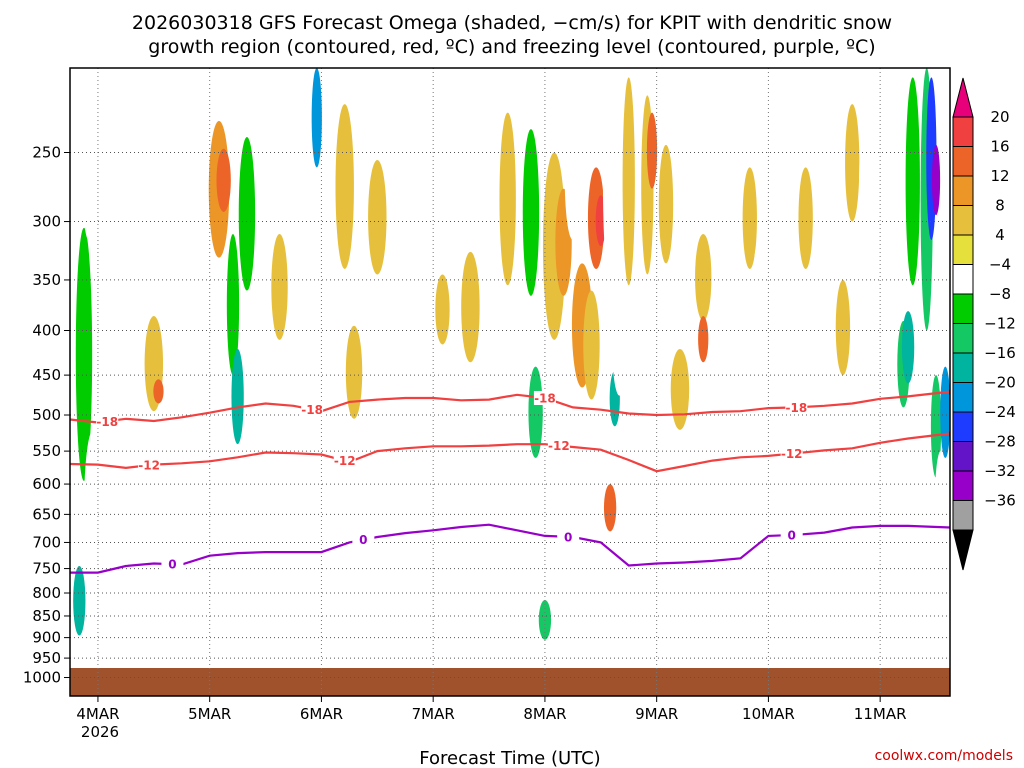  Describe the element at coordinates (963, 550) in the screenshot. I see `colorbar-bottom-arrow` at that location.